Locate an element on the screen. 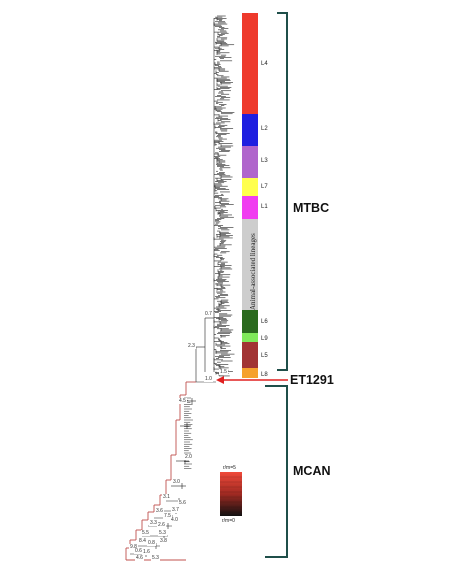  lineage-segment-animal-associated-lineages is located at coordinates (250, 264).